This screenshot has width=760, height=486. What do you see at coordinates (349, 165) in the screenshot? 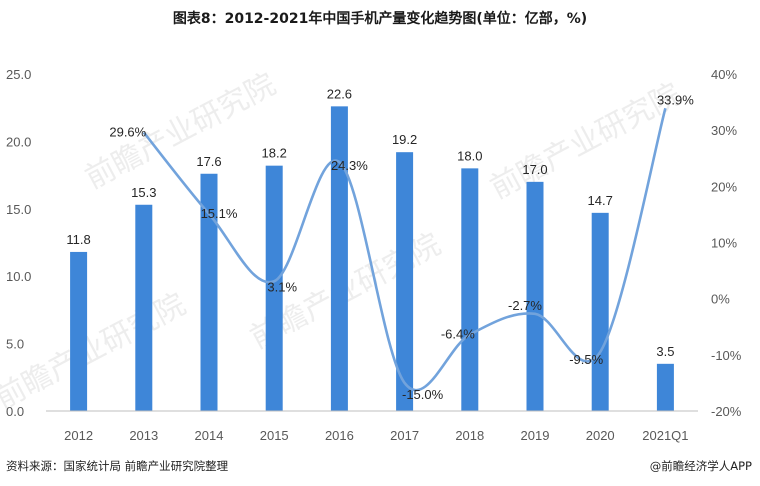
I see `line-value-label: 24.3%` at bounding box center [349, 165].